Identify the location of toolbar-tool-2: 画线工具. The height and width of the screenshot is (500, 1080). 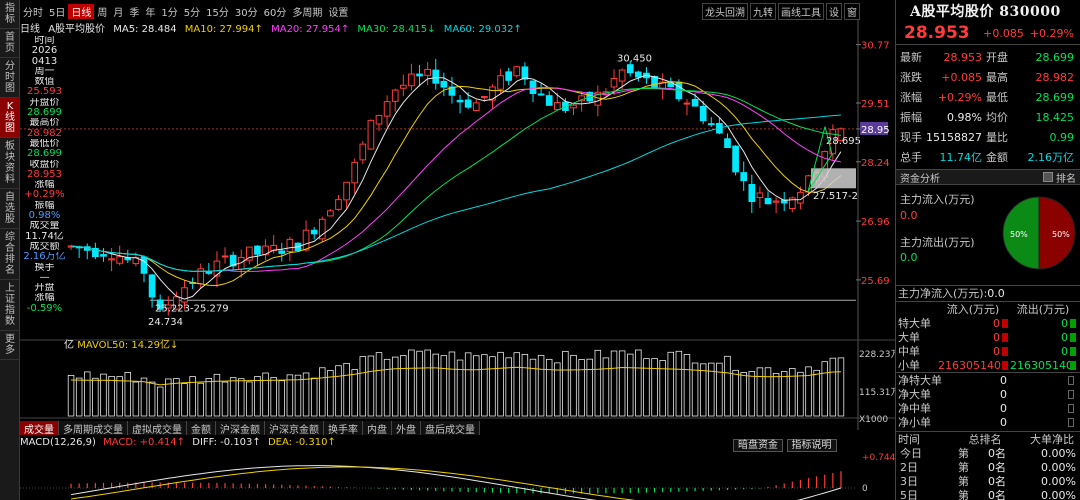
(801, 11).